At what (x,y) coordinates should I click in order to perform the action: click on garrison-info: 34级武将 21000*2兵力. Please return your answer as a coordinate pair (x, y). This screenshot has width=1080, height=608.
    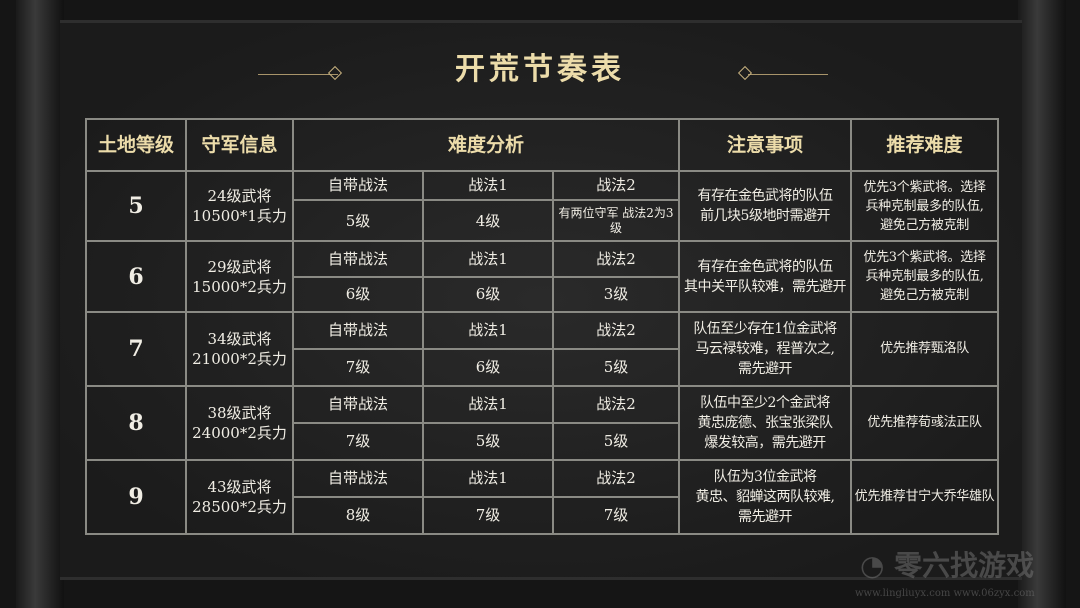
    Looking at the image, I should click on (239, 348).